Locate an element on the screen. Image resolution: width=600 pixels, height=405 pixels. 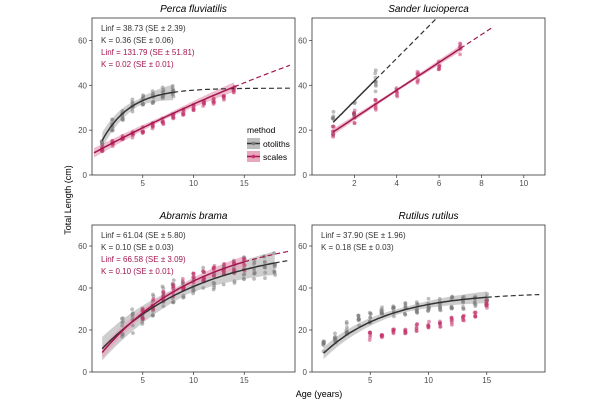
scales-extrapolation-line is located at coordinates (476, 38).